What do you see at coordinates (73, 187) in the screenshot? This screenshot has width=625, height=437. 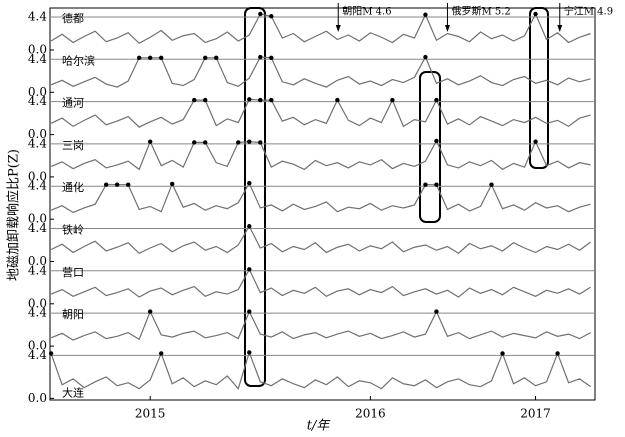 I see `station-label: 通化` at bounding box center [73, 187].